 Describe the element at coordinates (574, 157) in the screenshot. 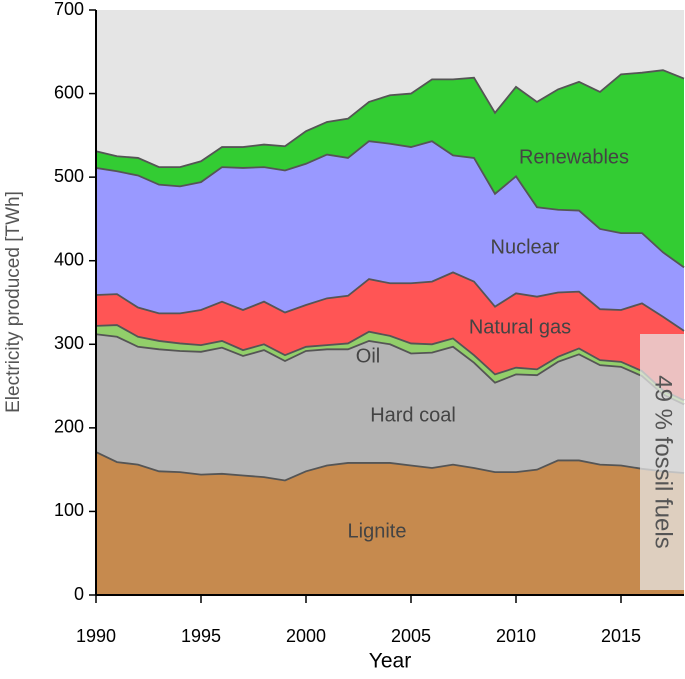

I see `area-label: Renewables` at that location.